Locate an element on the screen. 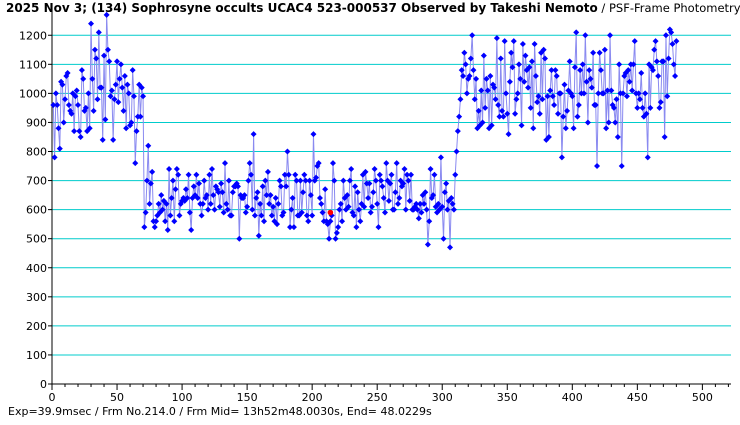 This screenshot has height=425, width=740. y-tick-label: 1100 is located at coordinates (33, 64).